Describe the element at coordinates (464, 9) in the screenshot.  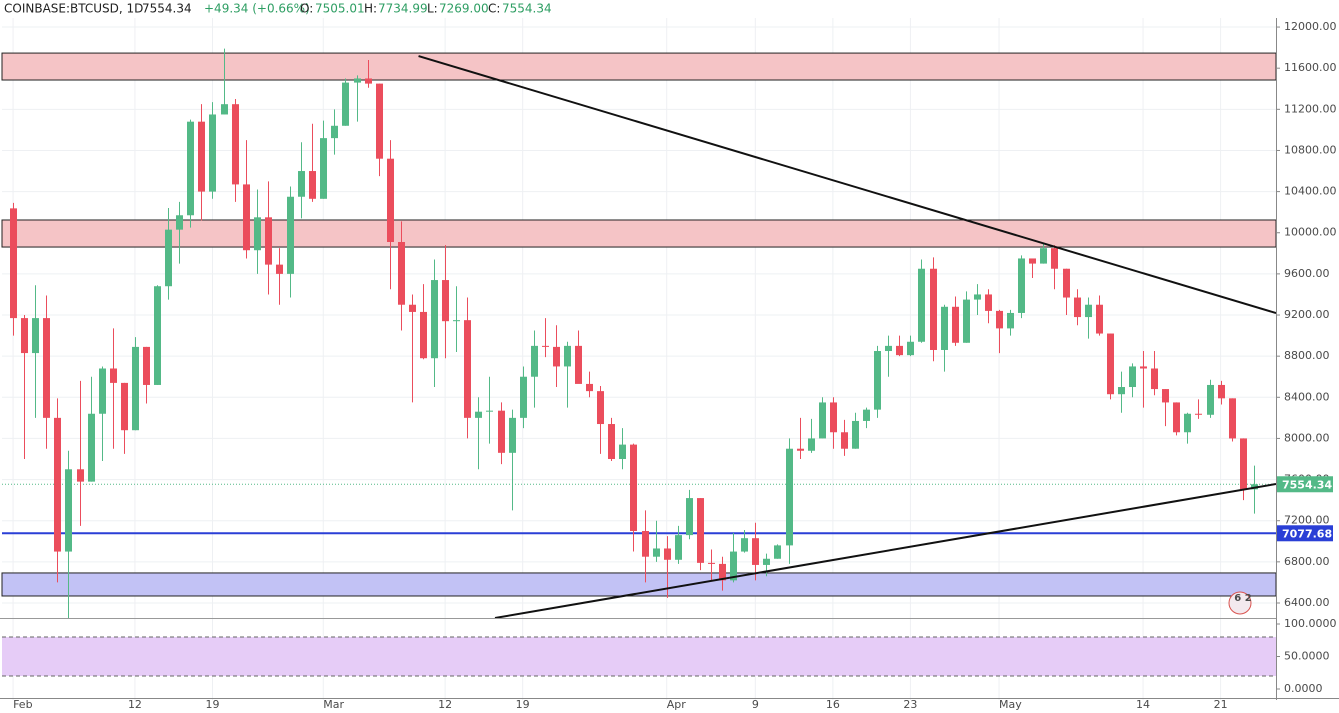
I see `l: 7269.00` at that location.